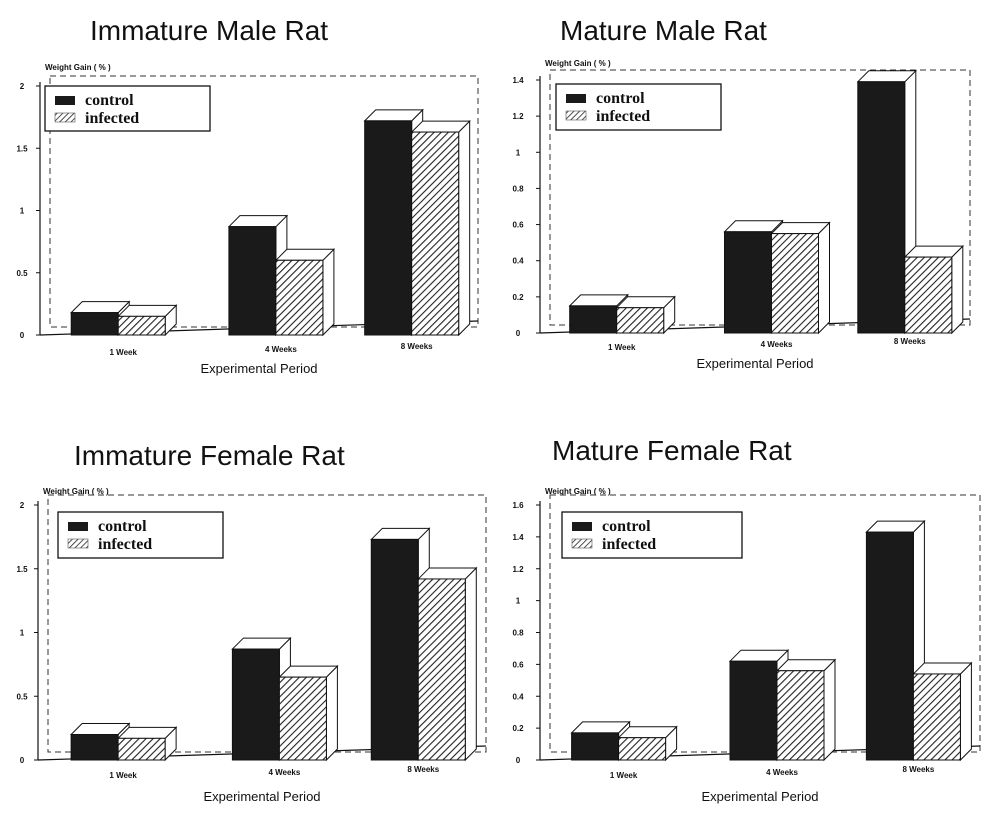 Image resolution: width=989 pixels, height=815 pixels. What do you see at coordinates (518, 297) in the screenshot?
I see `y-tick-label: 0.2` at bounding box center [518, 297].